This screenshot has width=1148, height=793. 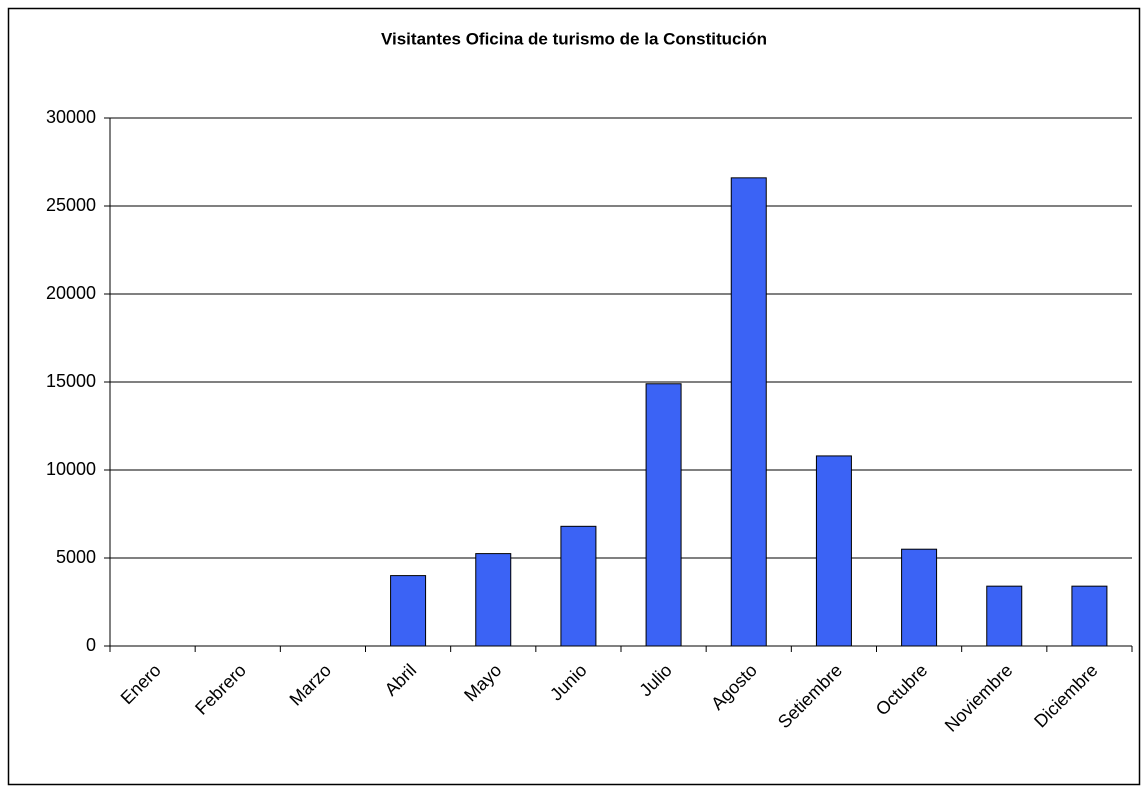 What do you see at coordinates (71, 469) in the screenshot?
I see `y-tick-label: 10000` at bounding box center [71, 469].